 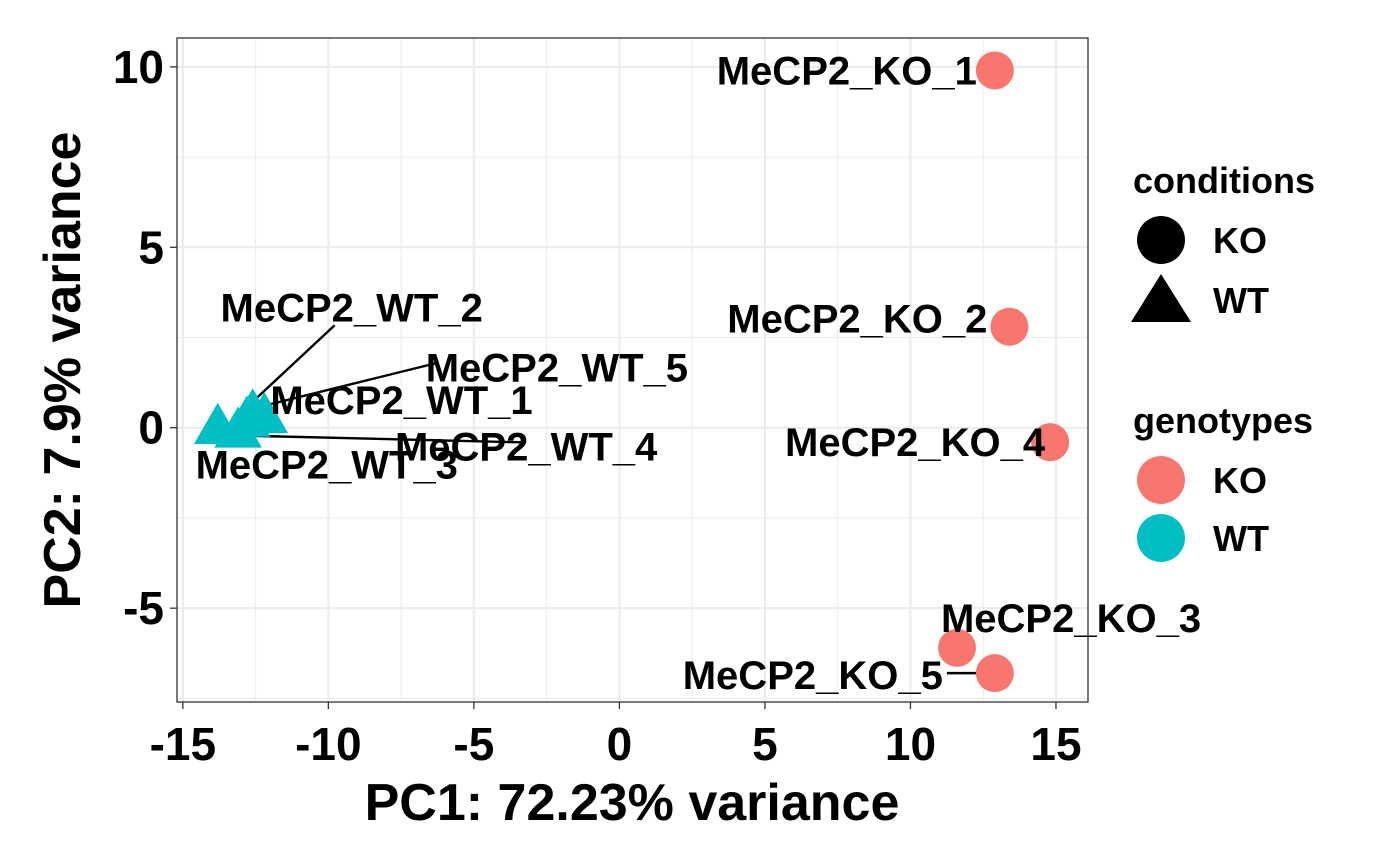 I want to click on point-label: MeCP2_KO_4, so click(x=915, y=443).